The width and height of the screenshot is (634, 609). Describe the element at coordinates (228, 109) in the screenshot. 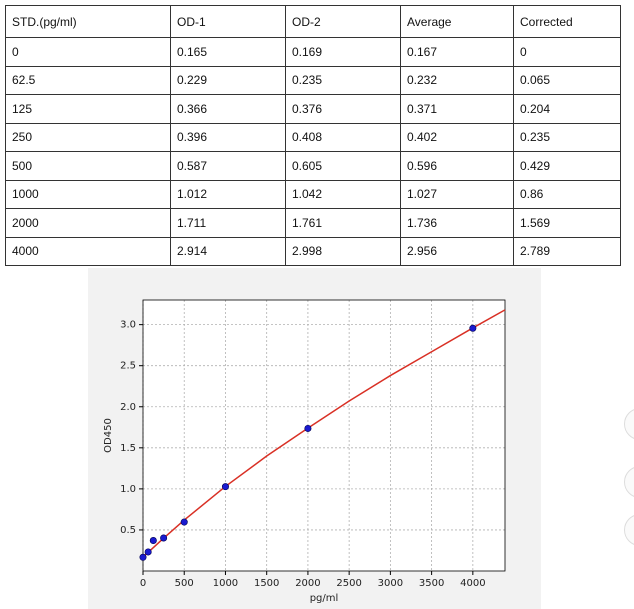

I see `table-cell: 0.366` at that location.